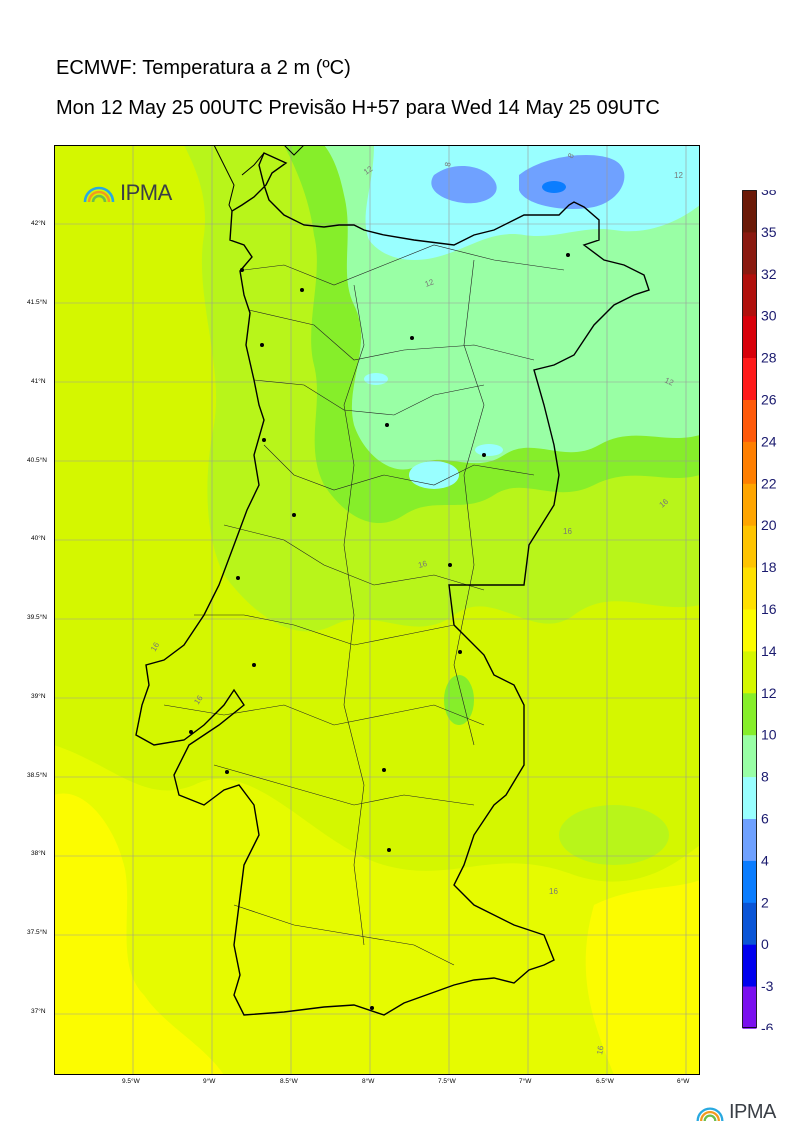 Image resolution: width=800 pixels, height=1131 pixels. What do you see at coordinates (769, 274) in the screenshot?
I see `colorbar-label: 32` at bounding box center [769, 274].